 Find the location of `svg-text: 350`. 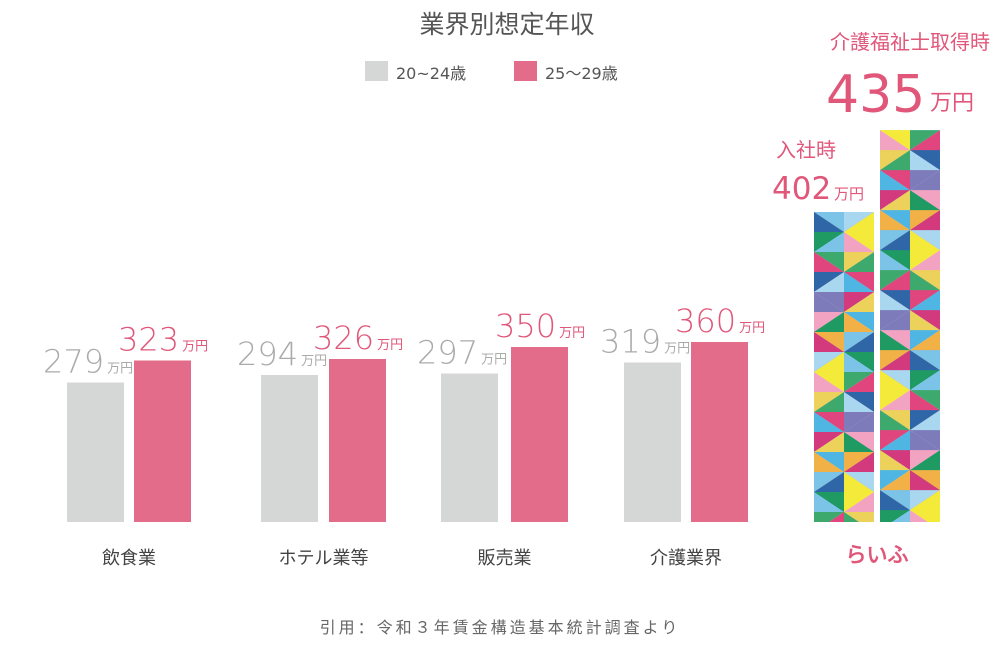

svg-text: 350 is located at coordinates (525, 326).